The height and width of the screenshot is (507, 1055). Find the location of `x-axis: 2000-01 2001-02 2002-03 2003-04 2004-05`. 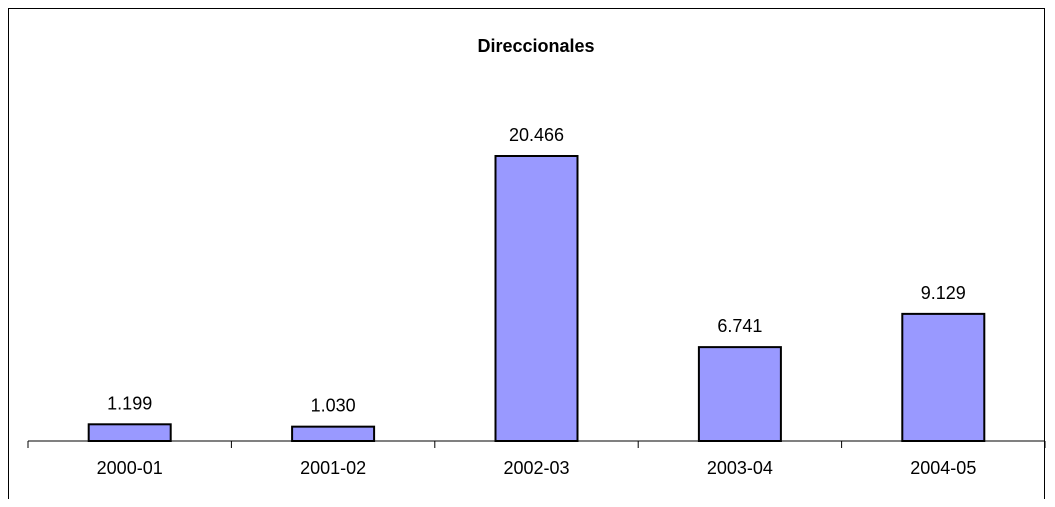

x-axis: 2000-01 2001-02 2002-03 2003-04 2004-05 is located at coordinates (536, 459).